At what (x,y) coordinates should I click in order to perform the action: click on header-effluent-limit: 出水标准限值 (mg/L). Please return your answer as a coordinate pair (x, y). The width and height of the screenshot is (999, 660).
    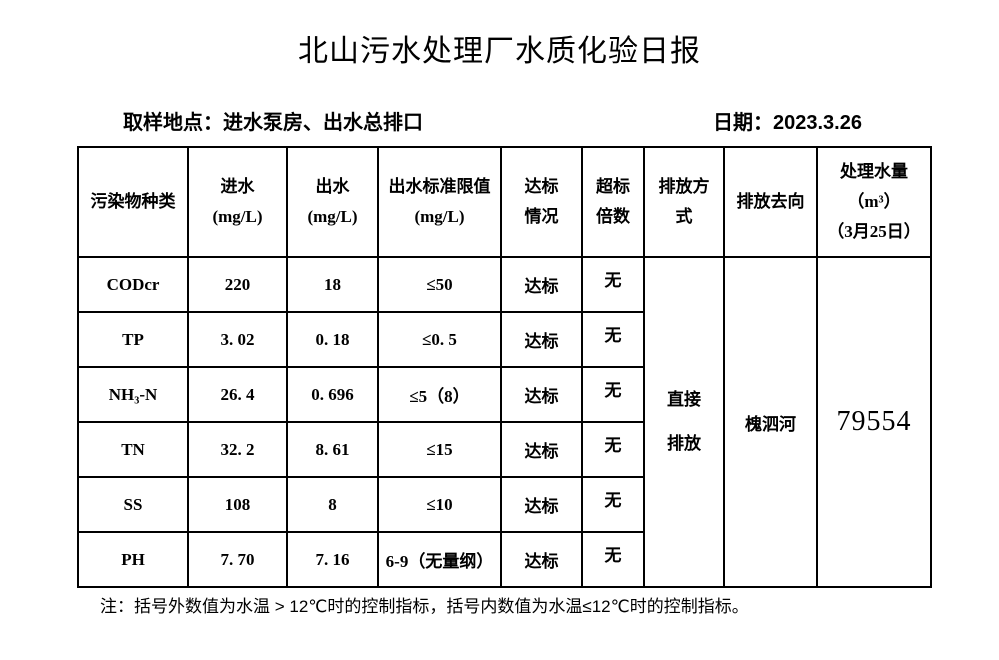
    Looking at the image, I should click on (439, 202).